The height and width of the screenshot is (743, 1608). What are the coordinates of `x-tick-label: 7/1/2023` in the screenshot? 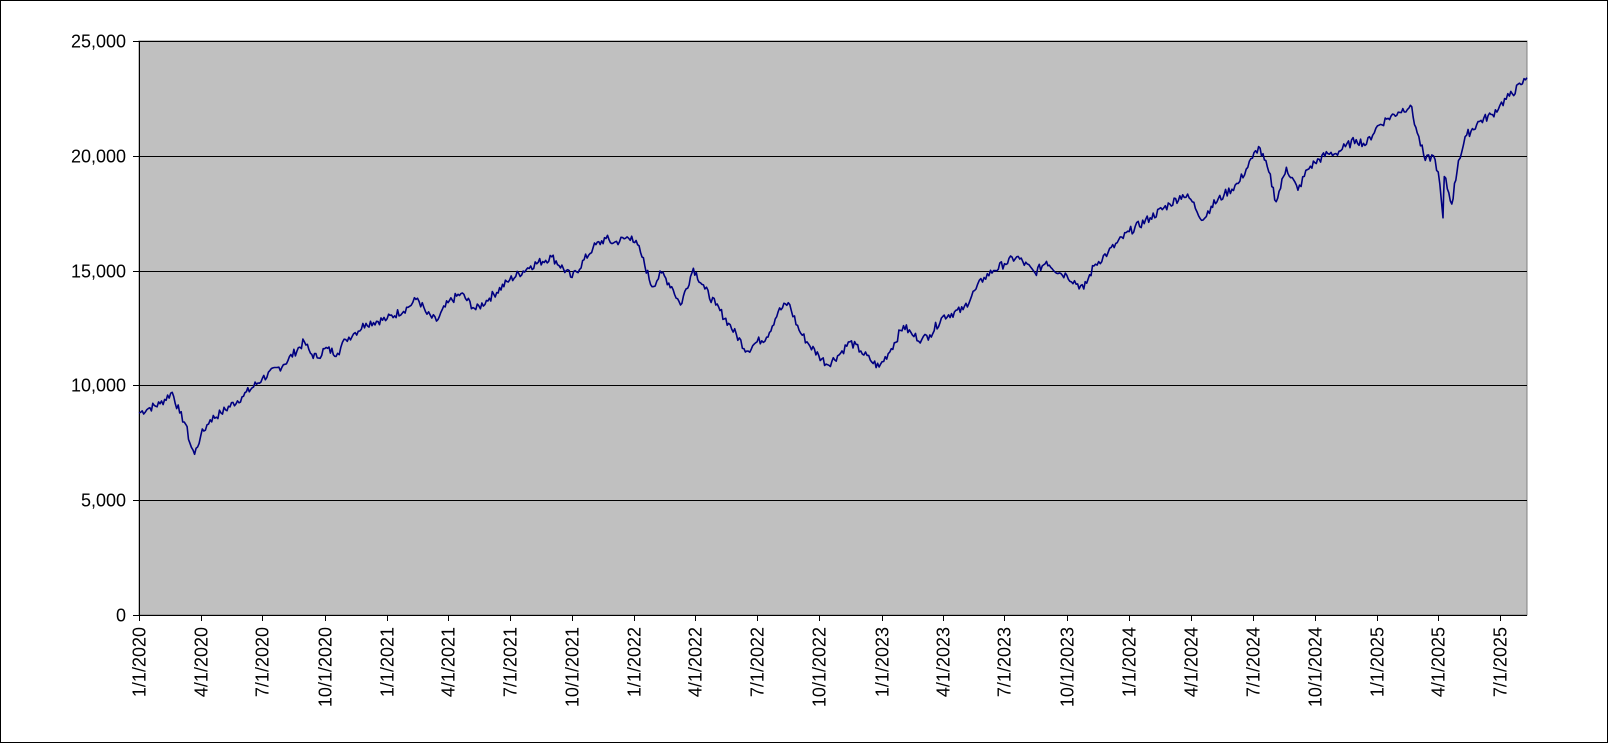 It's located at (1005, 662).